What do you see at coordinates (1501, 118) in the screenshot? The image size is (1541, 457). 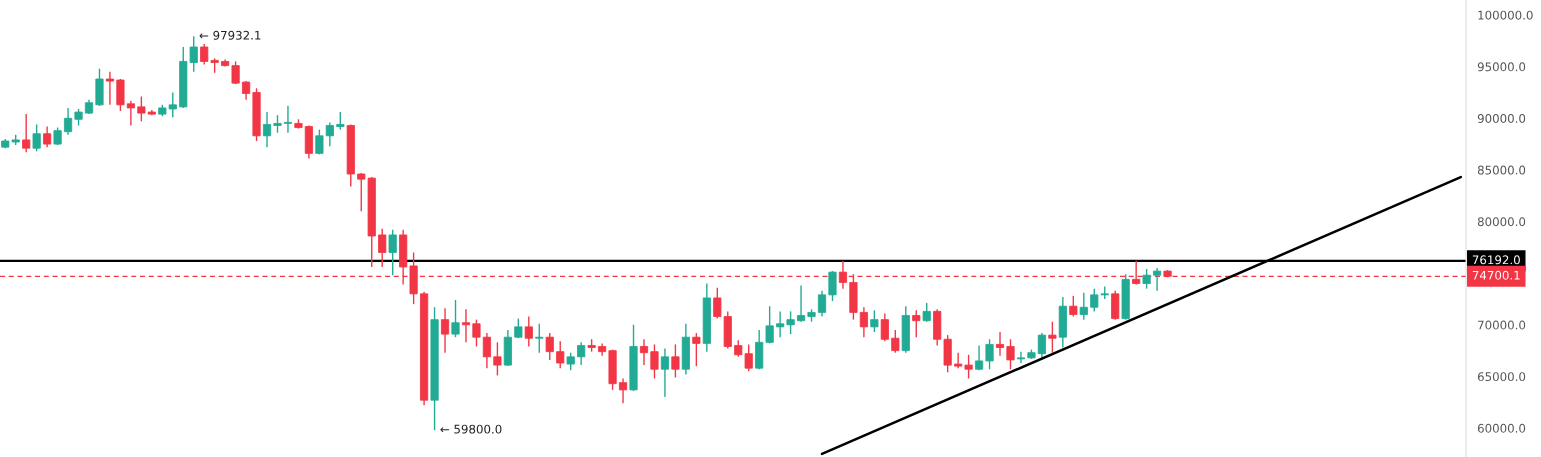 I see `y-tick-label: 90000.0` at bounding box center [1501, 118].